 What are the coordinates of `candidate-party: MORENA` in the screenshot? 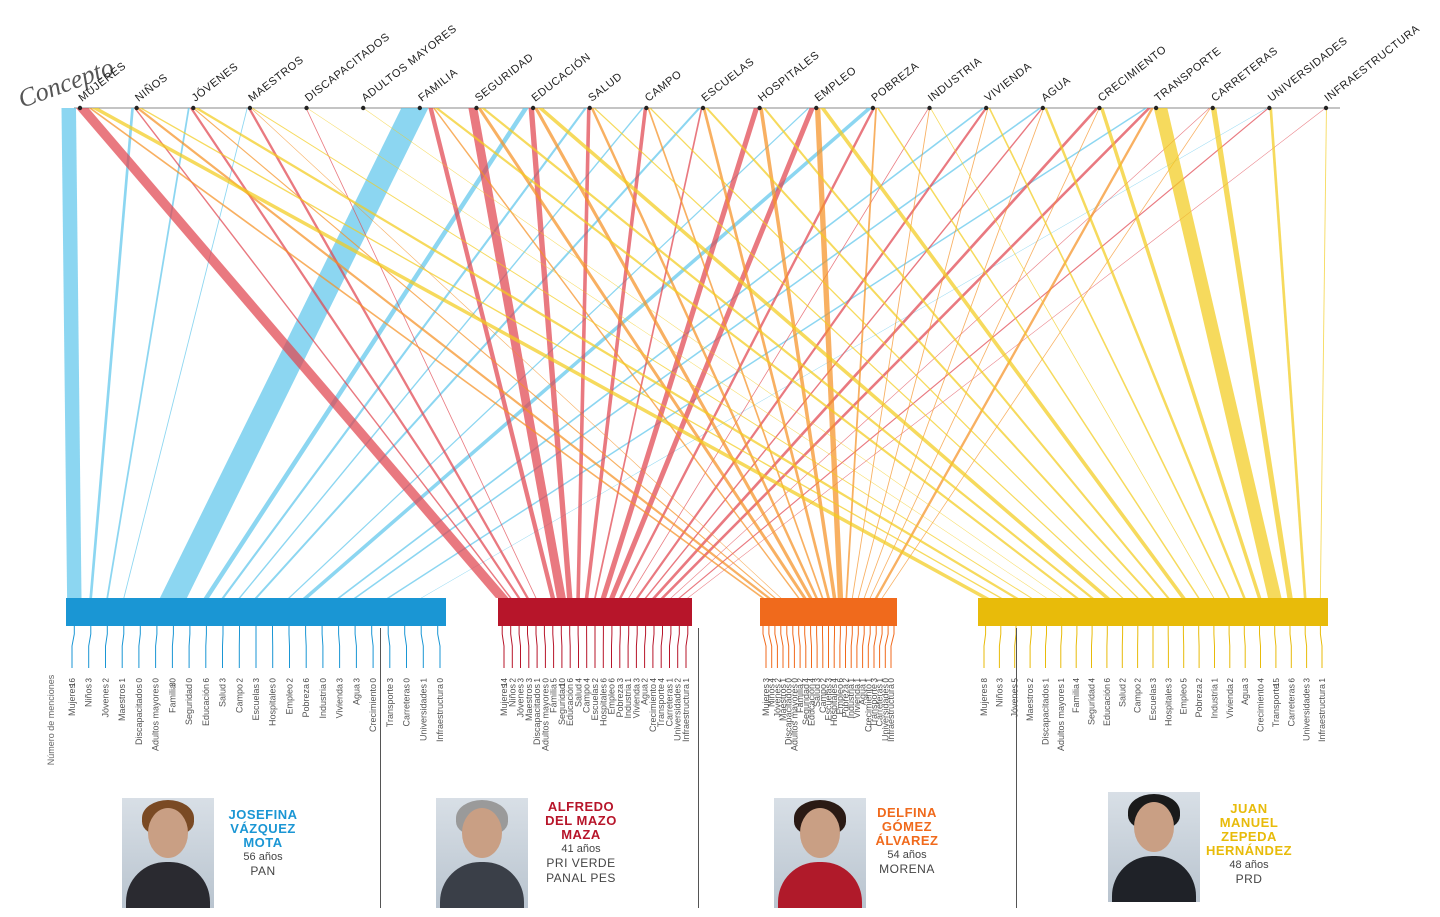 It's located at (907, 869).